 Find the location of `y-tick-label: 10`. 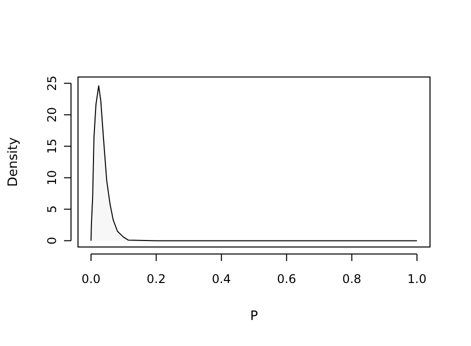

y-tick-label: 10 is located at coordinates (52, 178).